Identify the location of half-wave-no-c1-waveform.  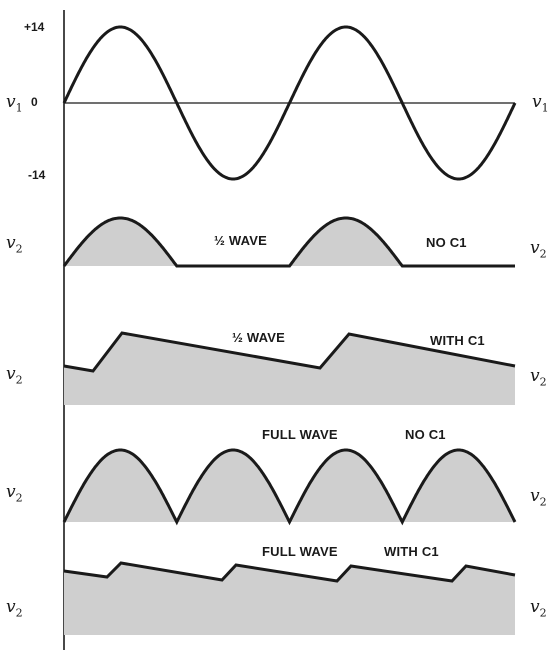
(288, 242).